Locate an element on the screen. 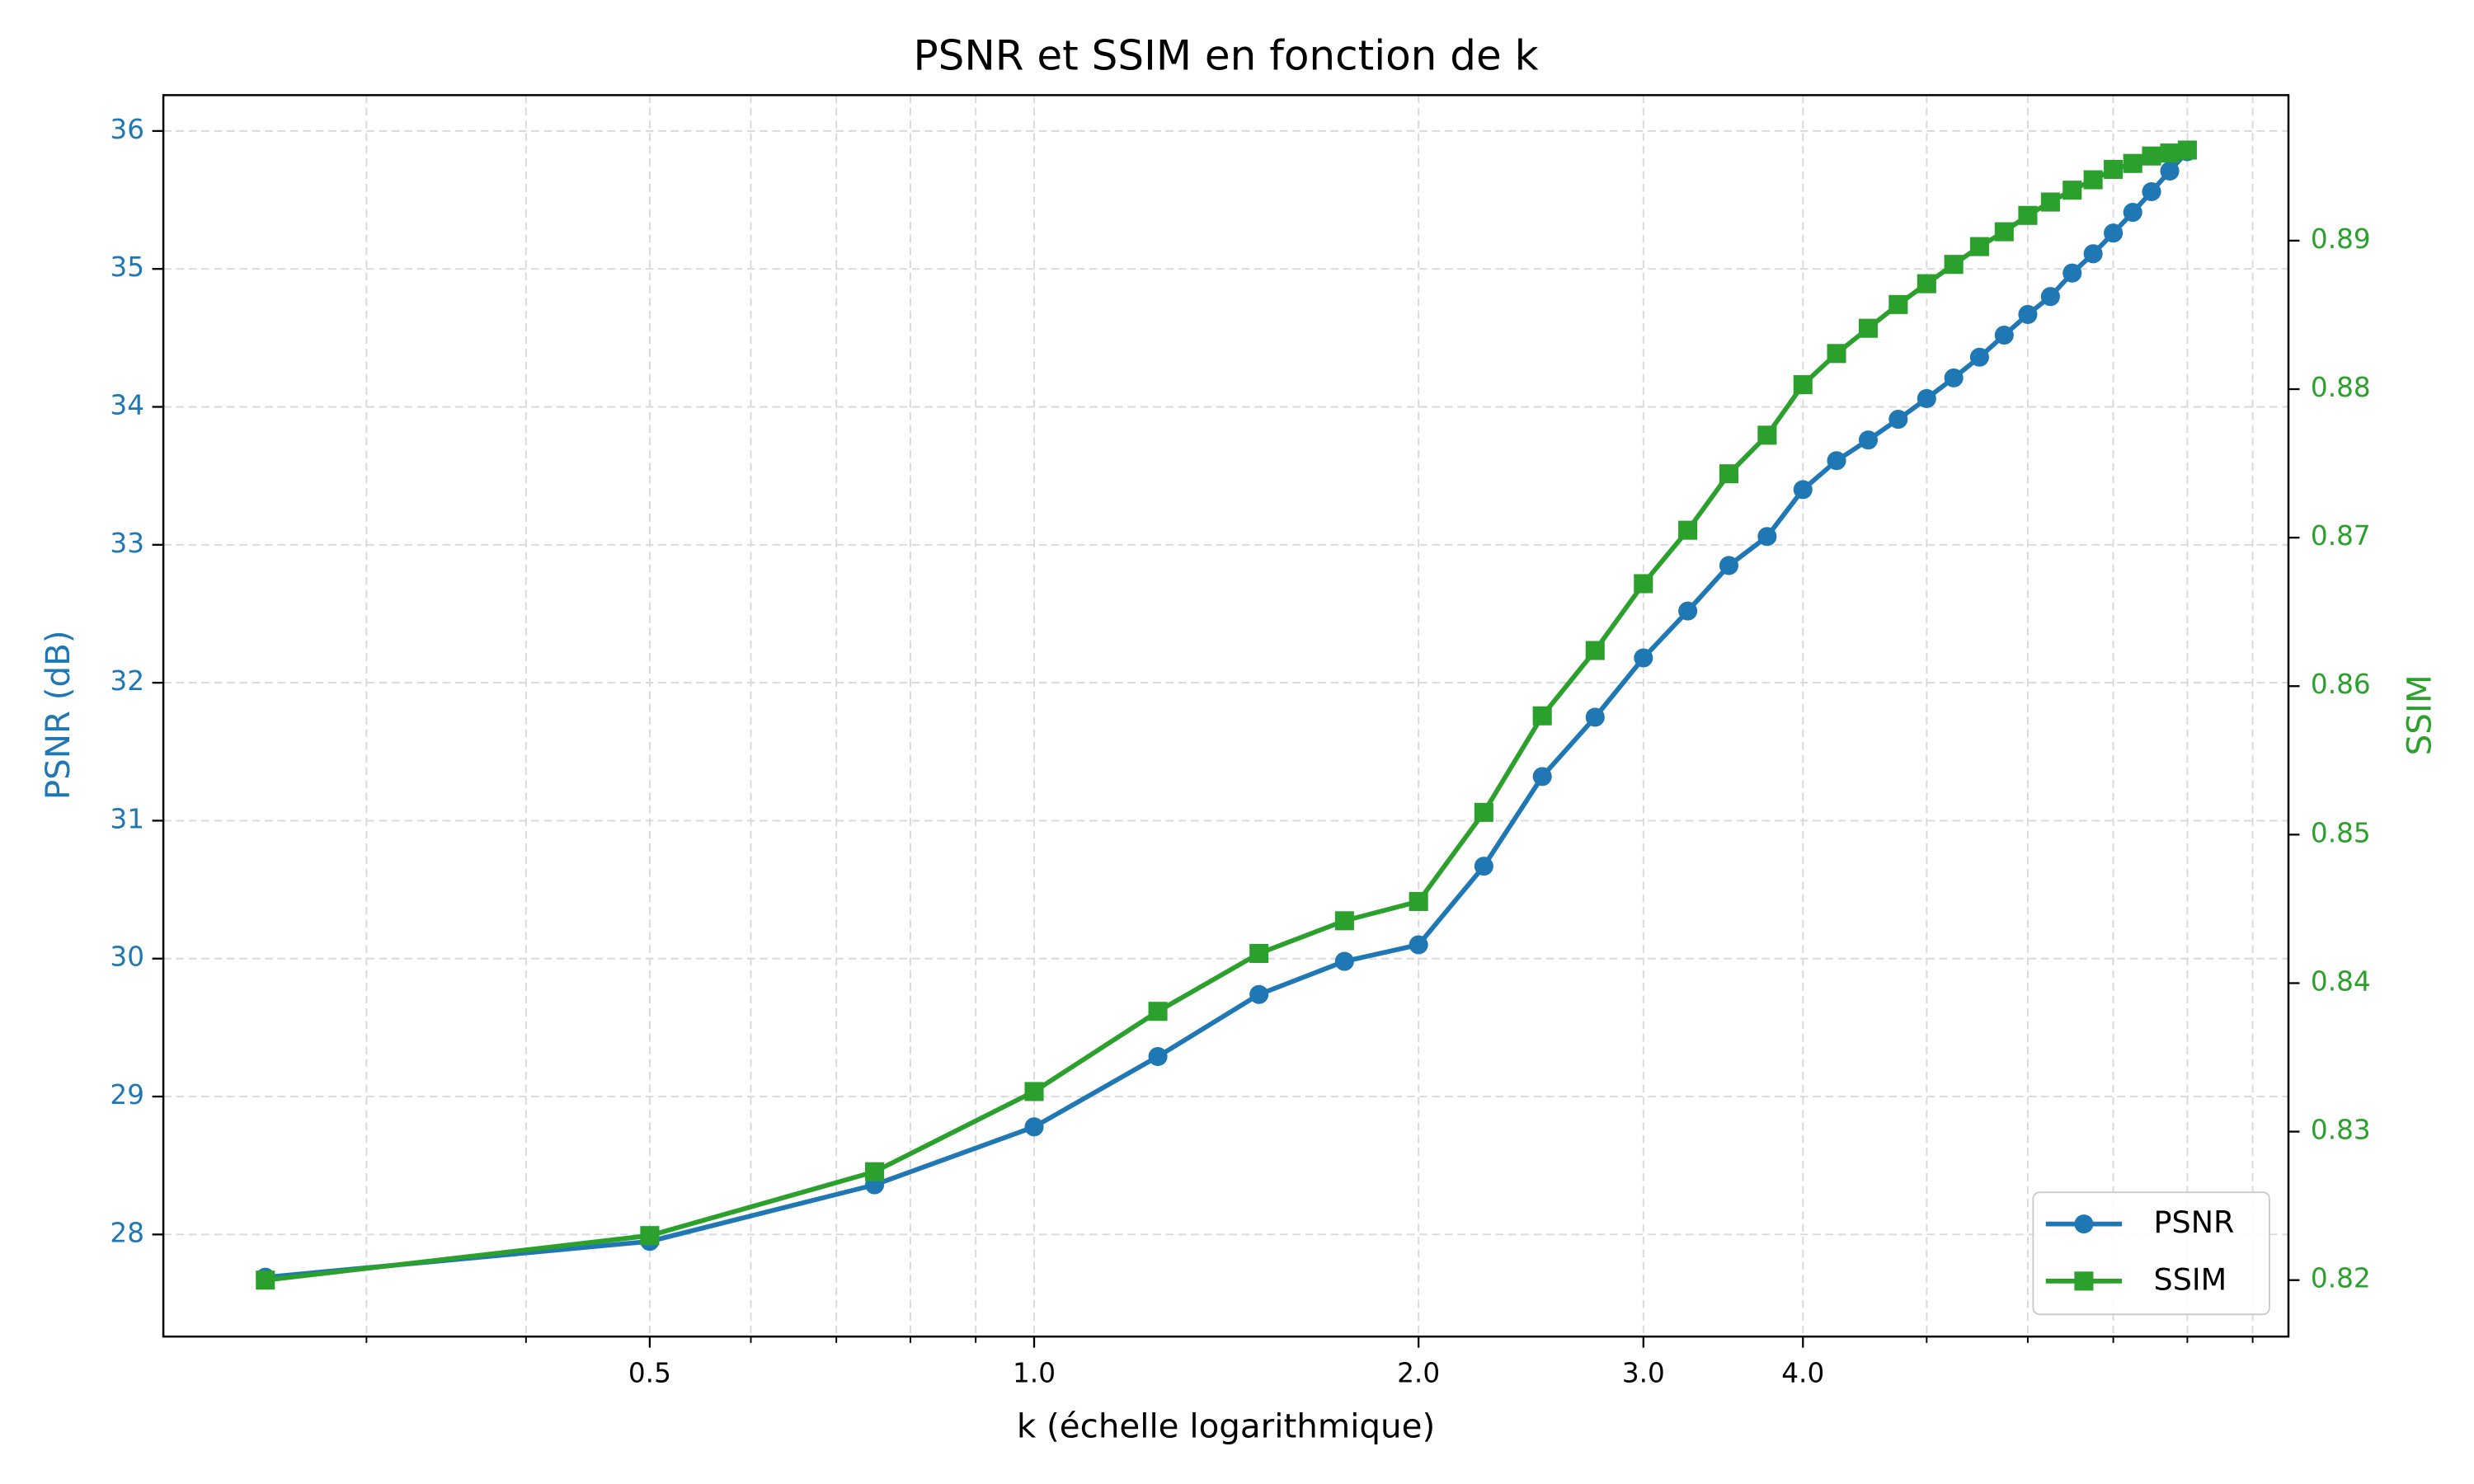 The width and height of the screenshot is (2474, 1484). x-axis-label: k (échelle logarithmique) is located at coordinates (1226, 1426).